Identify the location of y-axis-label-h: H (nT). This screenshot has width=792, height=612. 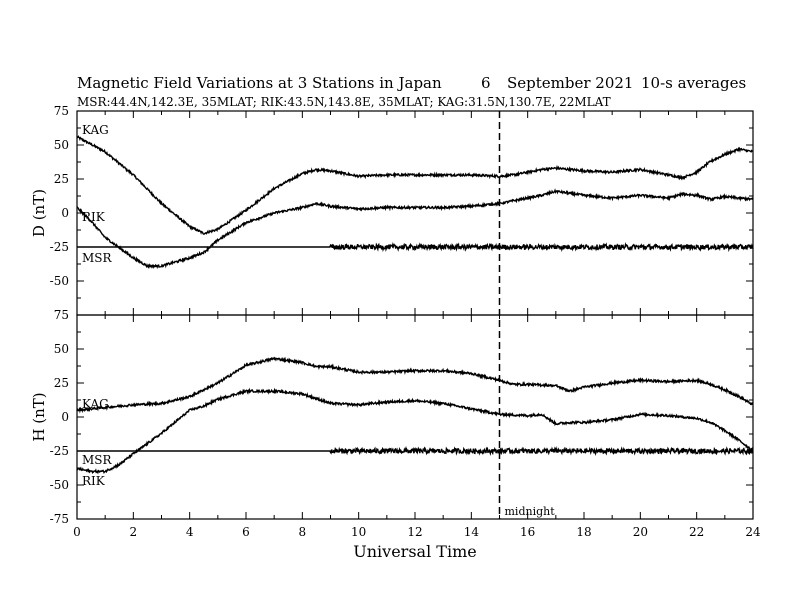
(39, 416).